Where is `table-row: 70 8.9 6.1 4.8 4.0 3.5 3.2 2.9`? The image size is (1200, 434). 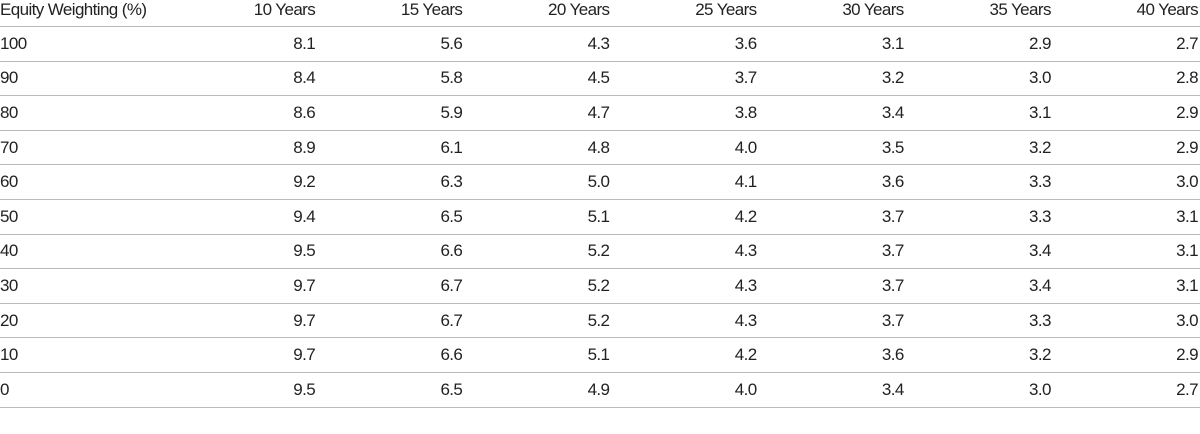
table-row: 70 8.9 6.1 4.8 4.0 3.5 3.2 2.9 is located at coordinates (600, 148).